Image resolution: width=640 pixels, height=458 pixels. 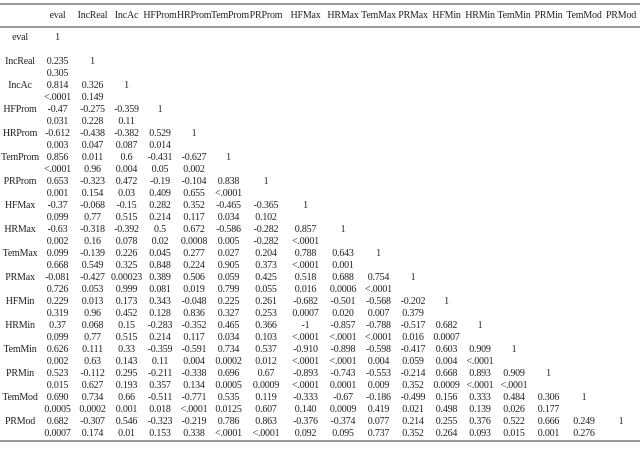 What do you see at coordinates (343, 385) in the screenshot?
I see `p-value: 0.0001` at bounding box center [343, 385].